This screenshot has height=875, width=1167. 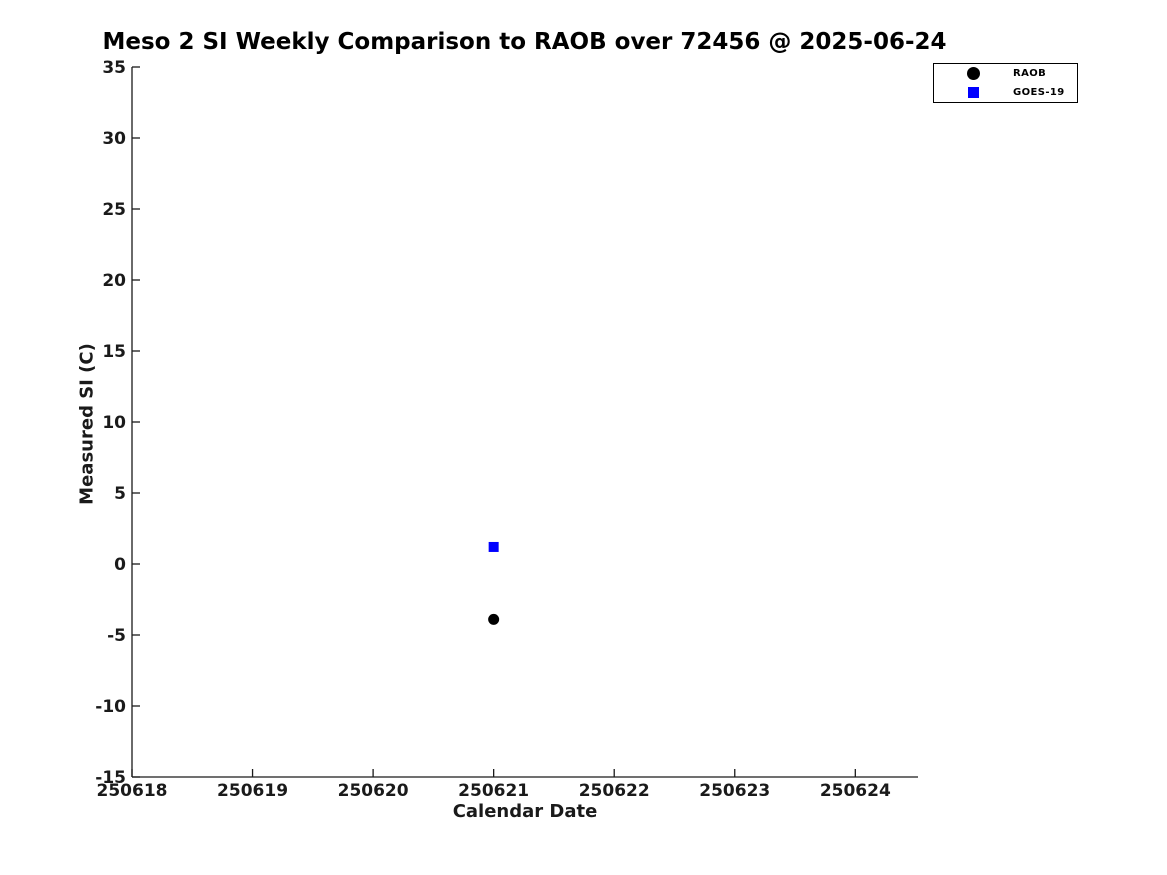 I want to click on legend-square-icon, so click(x=973, y=92).